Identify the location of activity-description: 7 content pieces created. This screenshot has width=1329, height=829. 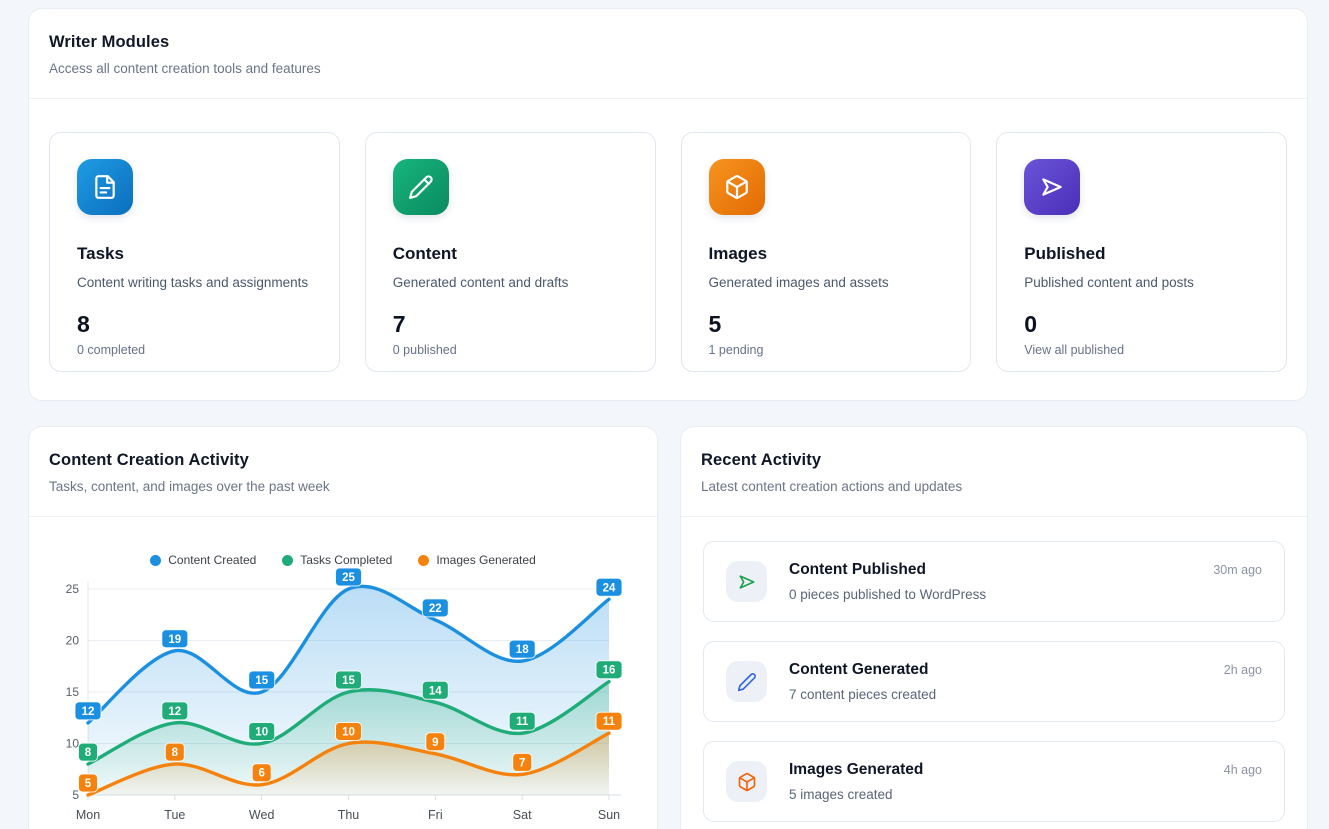
(863, 694).